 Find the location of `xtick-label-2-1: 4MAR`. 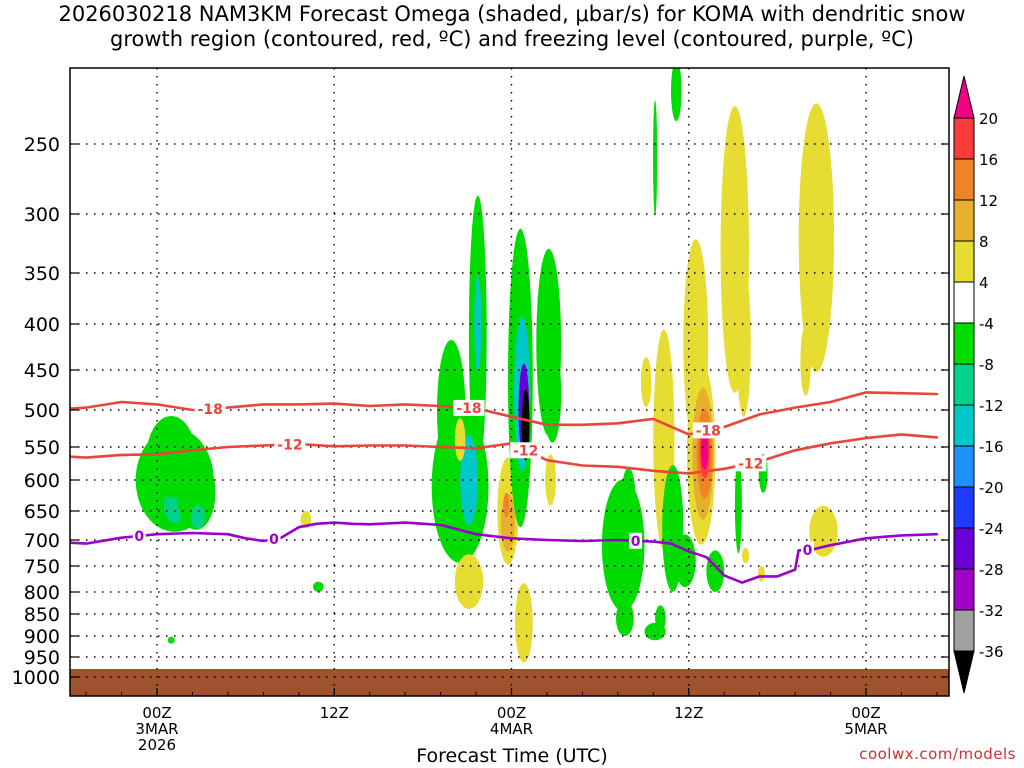

xtick-label-2-1: 4MAR is located at coordinates (511, 729).